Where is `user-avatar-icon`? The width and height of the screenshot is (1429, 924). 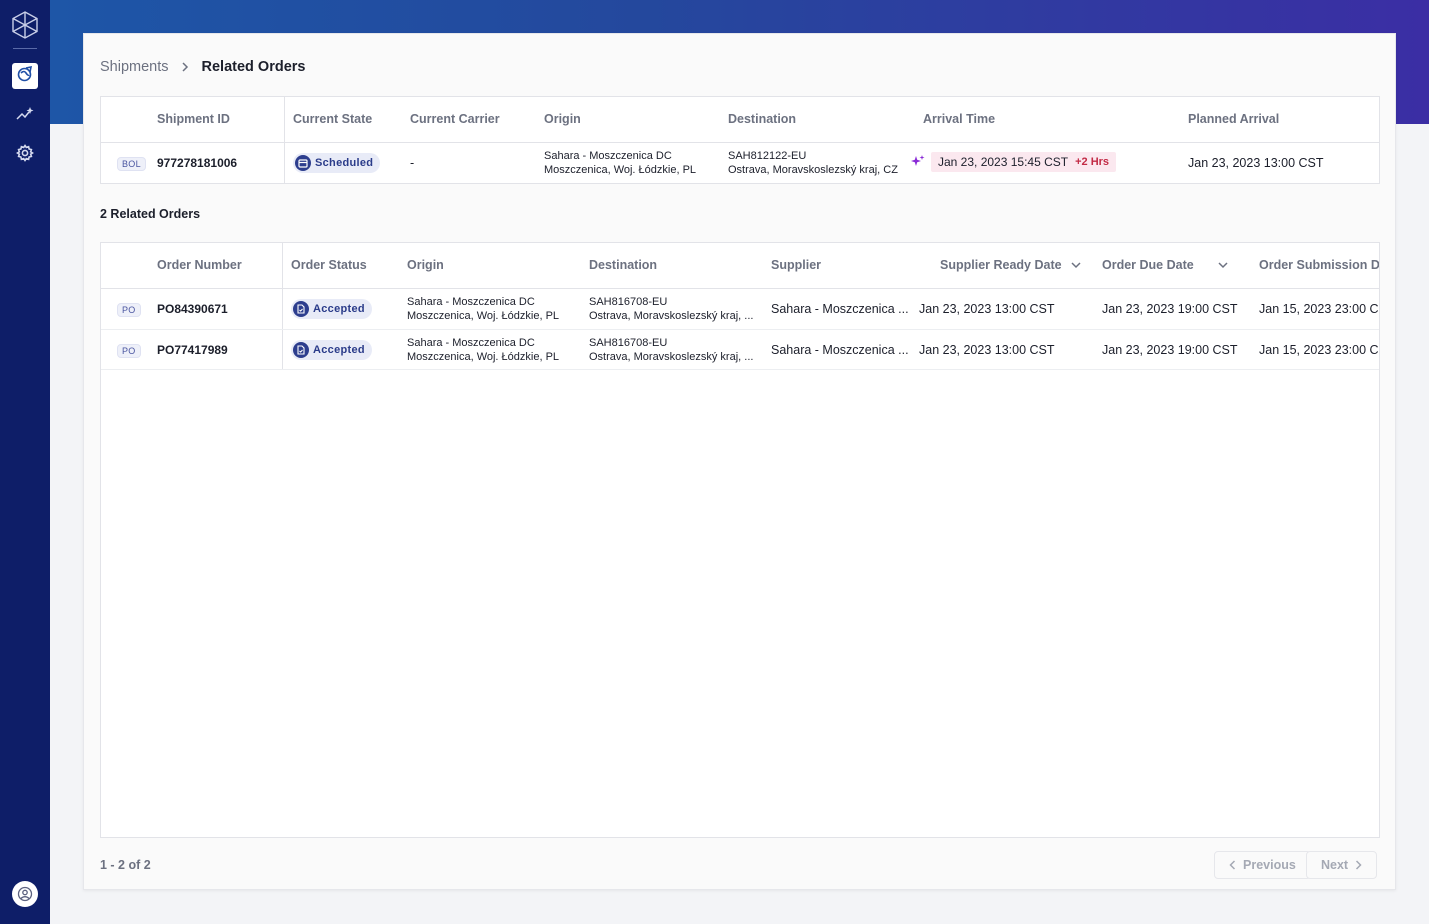 user-avatar-icon is located at coordinates (25, 894).